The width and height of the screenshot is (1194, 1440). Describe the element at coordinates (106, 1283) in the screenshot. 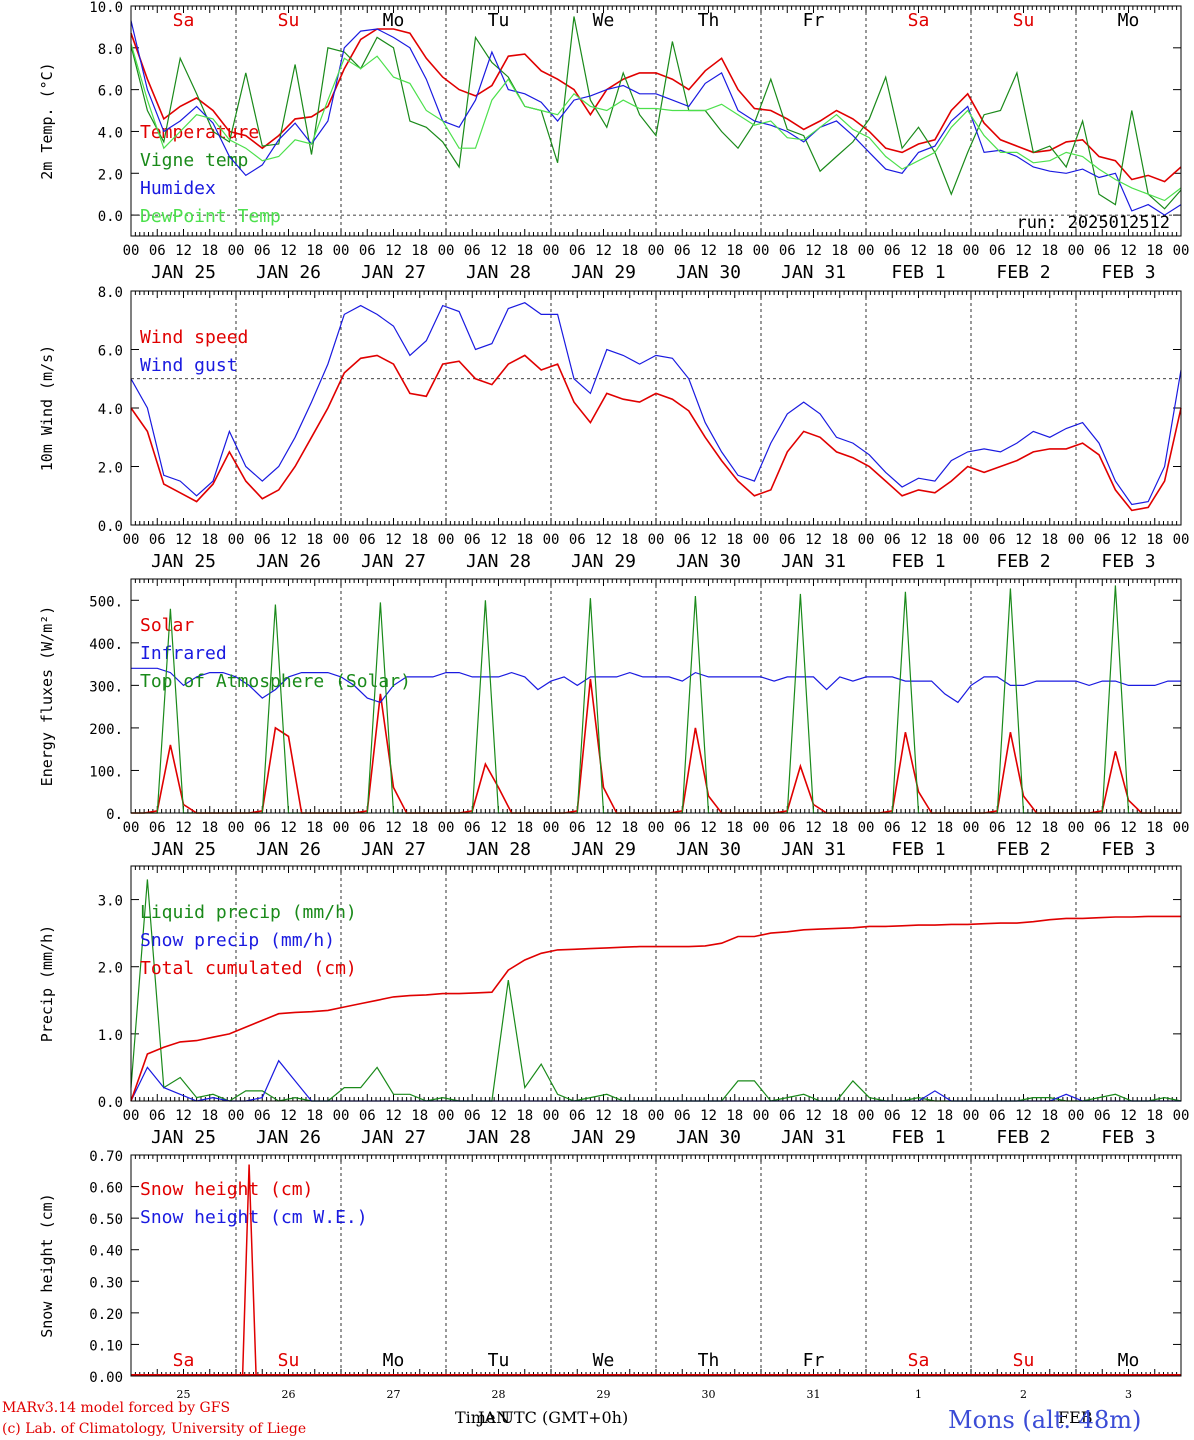

I see `y-tick-label: 0.30` at that location.